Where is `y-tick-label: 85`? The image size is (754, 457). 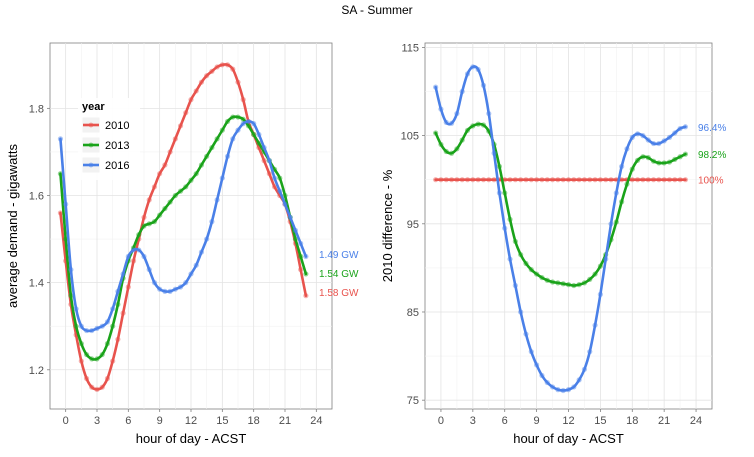 y-tick-label: 85 is located at coordinates (413, 313).